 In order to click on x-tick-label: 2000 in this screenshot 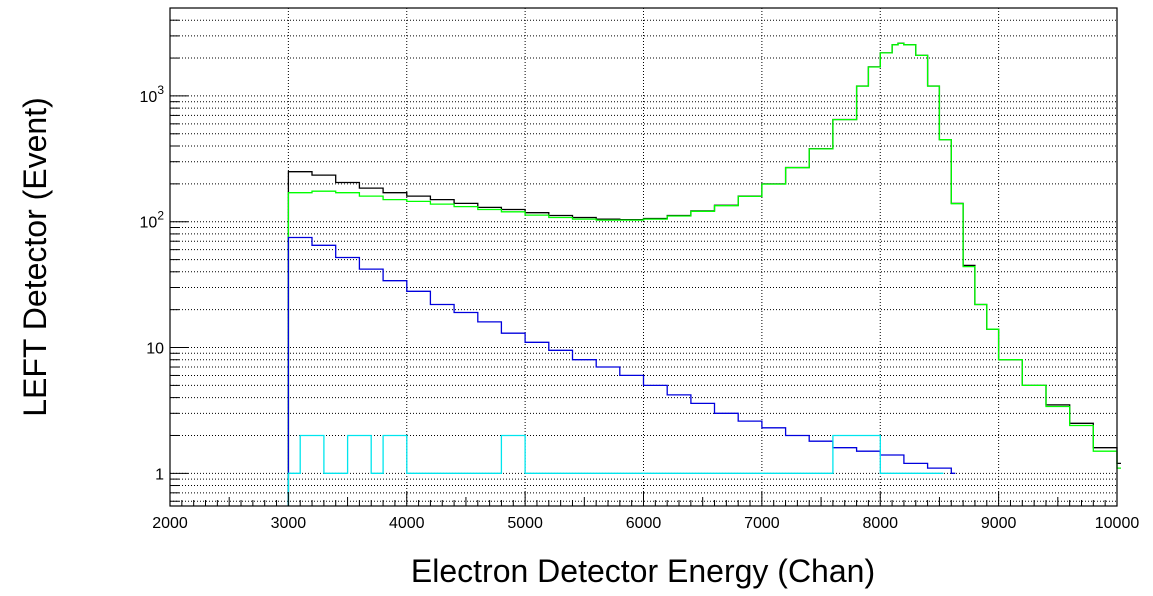, I will do `click(170, 523)`.